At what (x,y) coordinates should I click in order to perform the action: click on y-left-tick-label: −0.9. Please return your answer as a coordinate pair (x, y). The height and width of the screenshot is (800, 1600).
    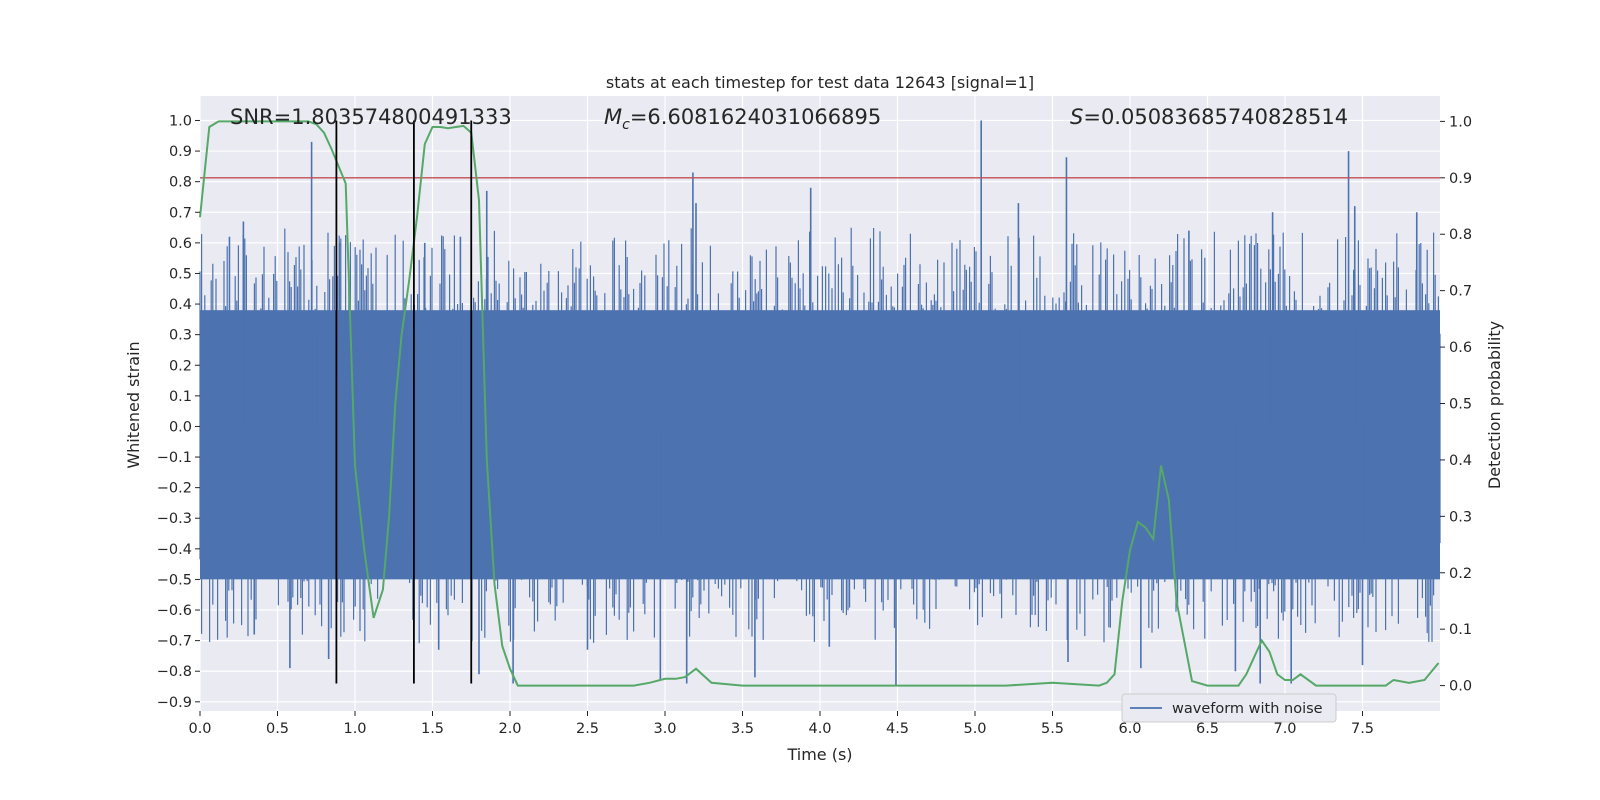
    Looking at the image, I should click on (174, 703).